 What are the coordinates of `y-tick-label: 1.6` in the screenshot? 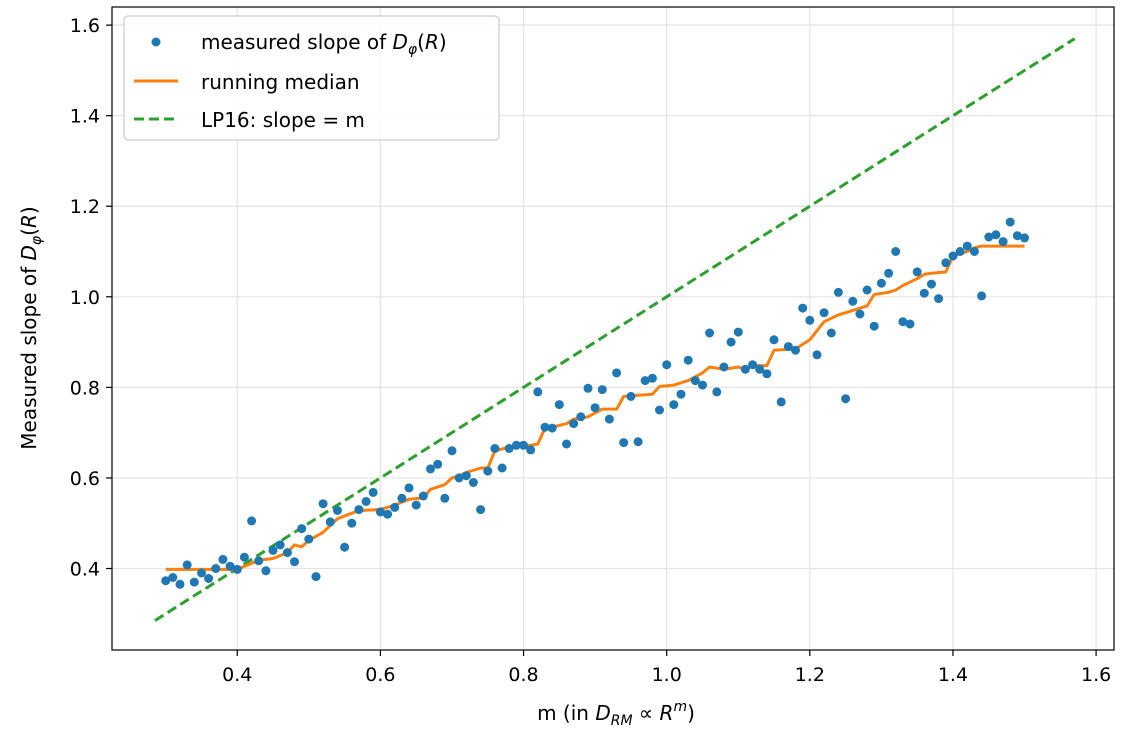 It's located at (85, 26).